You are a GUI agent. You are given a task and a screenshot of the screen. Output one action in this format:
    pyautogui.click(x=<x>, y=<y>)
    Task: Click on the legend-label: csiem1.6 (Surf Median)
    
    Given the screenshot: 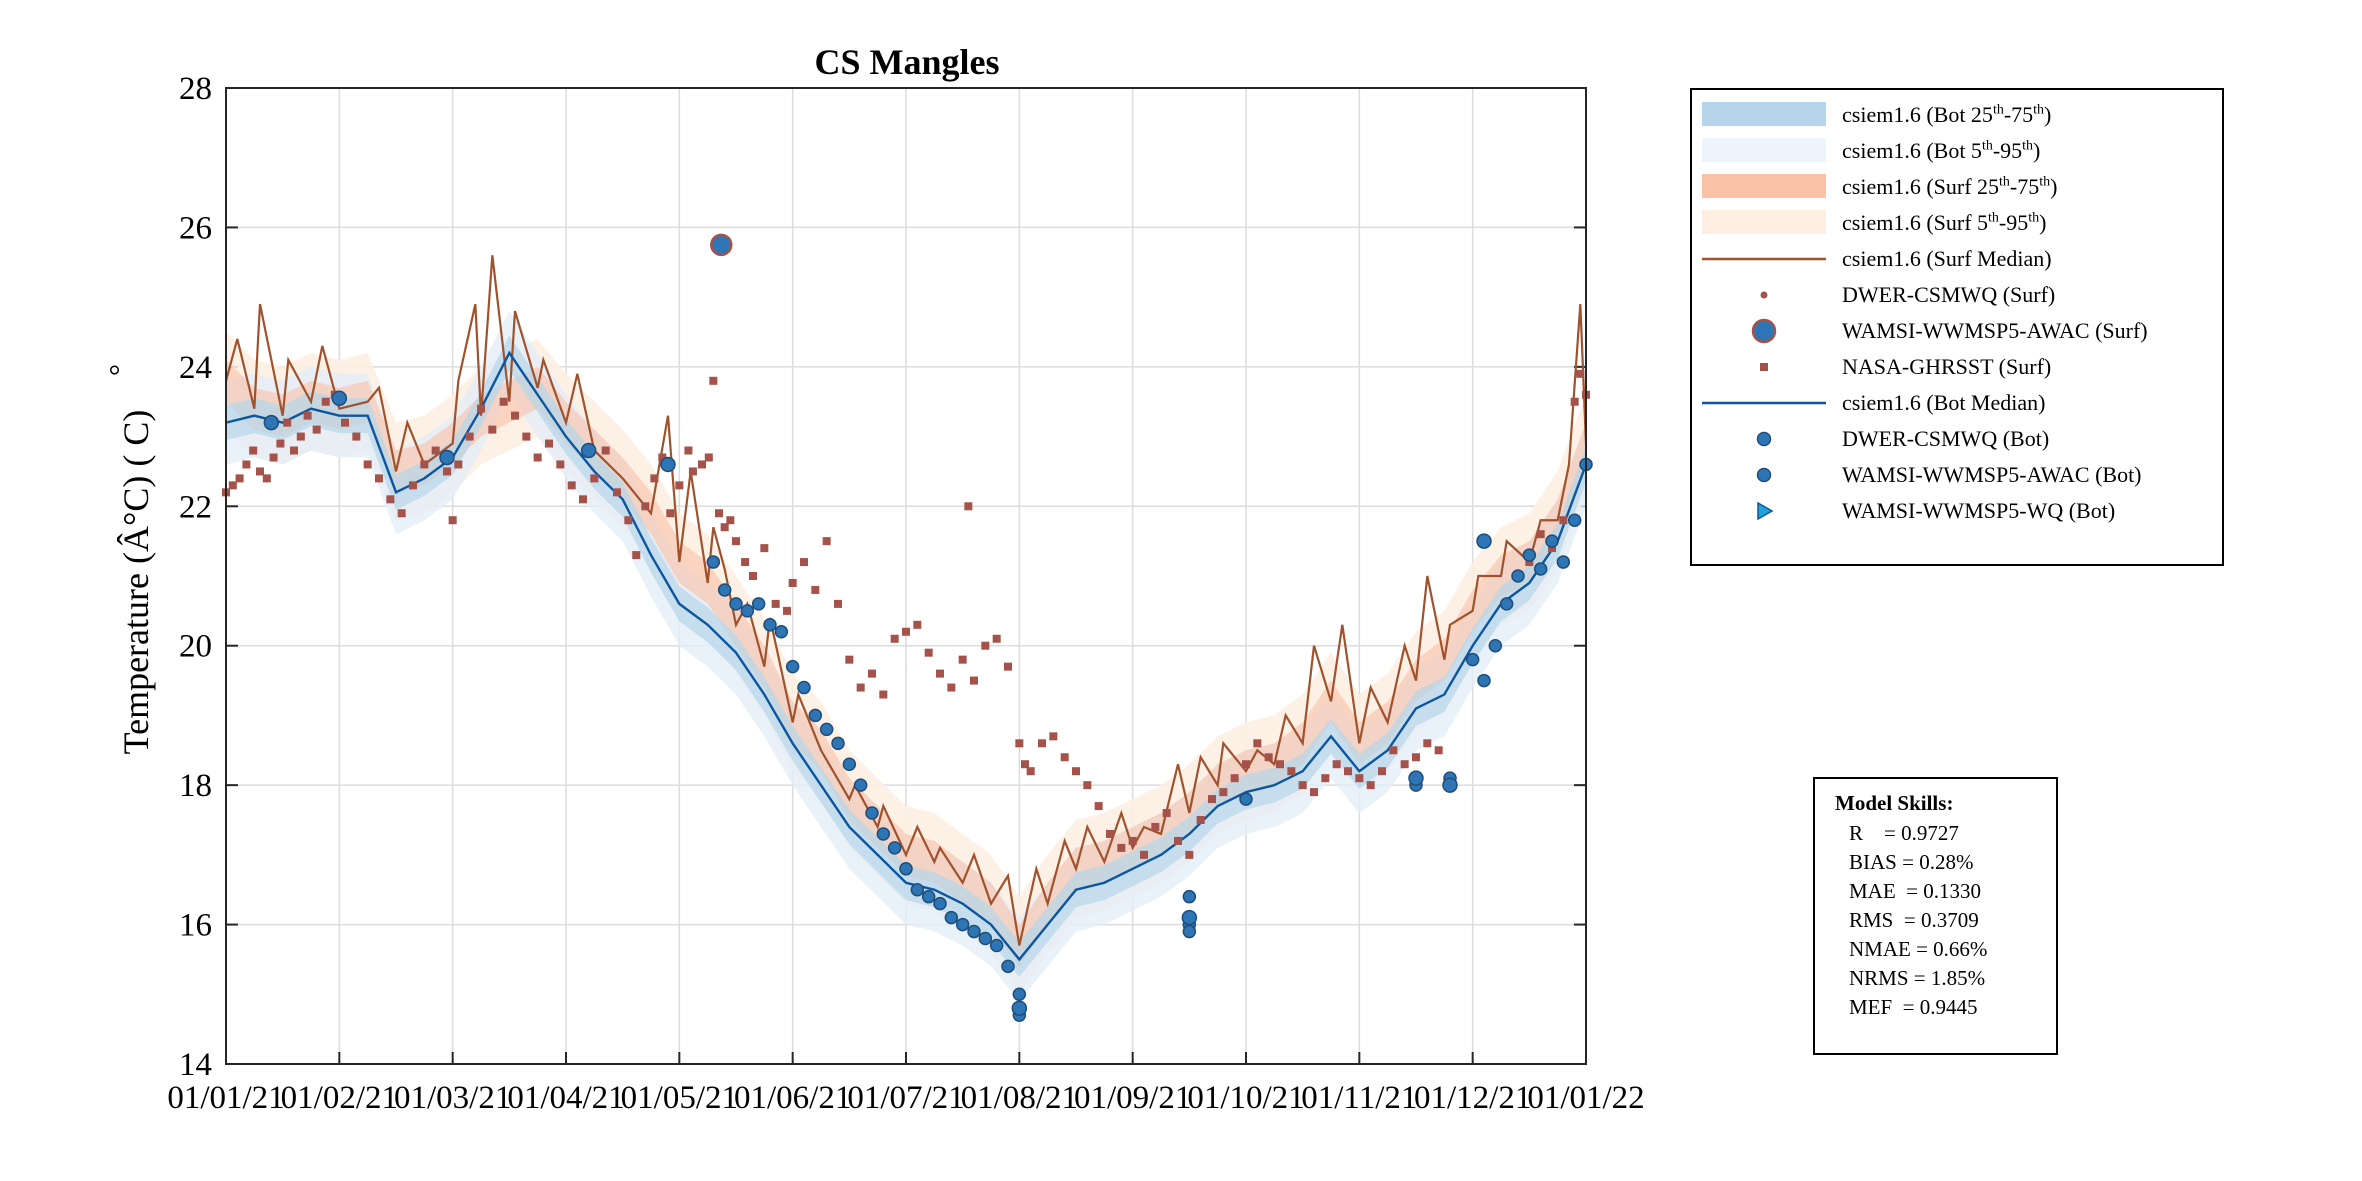 What is the action you would take?
    pyautogui.click(x=1947, y=258)
    